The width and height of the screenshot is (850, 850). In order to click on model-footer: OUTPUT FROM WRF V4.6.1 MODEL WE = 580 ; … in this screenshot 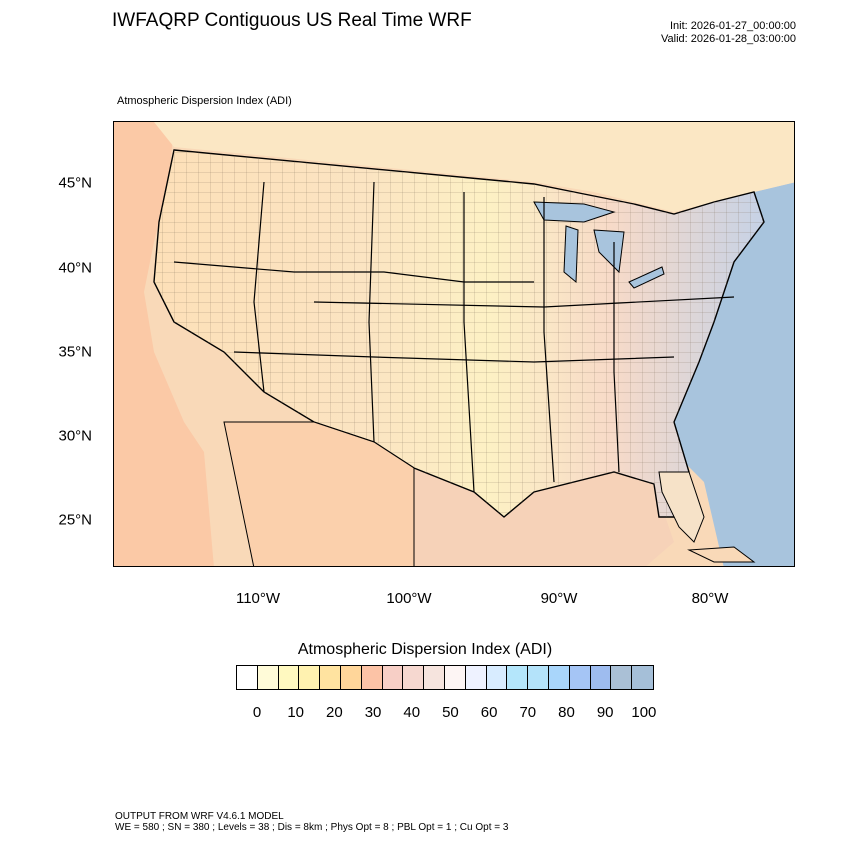, I will do `click(311, 822)`.